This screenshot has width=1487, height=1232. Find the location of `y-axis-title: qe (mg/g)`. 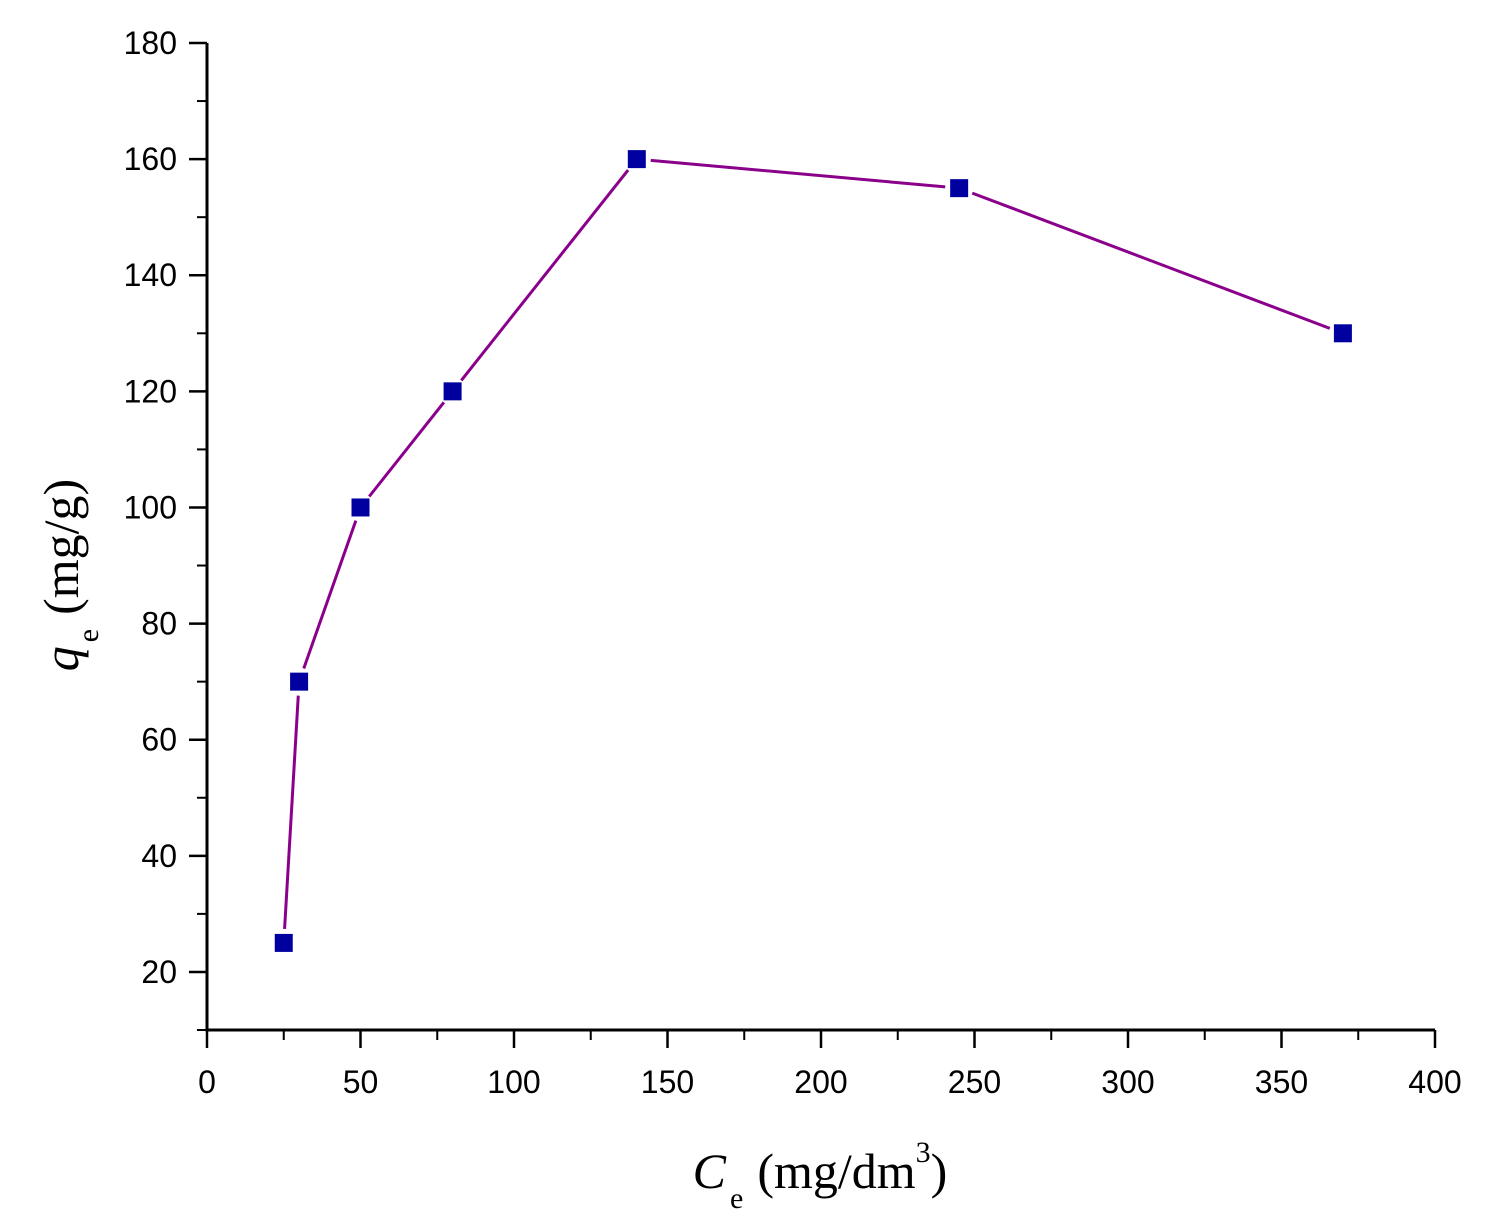

y-axis-title: qe (mg/g) is located at coordinates (69, 575).